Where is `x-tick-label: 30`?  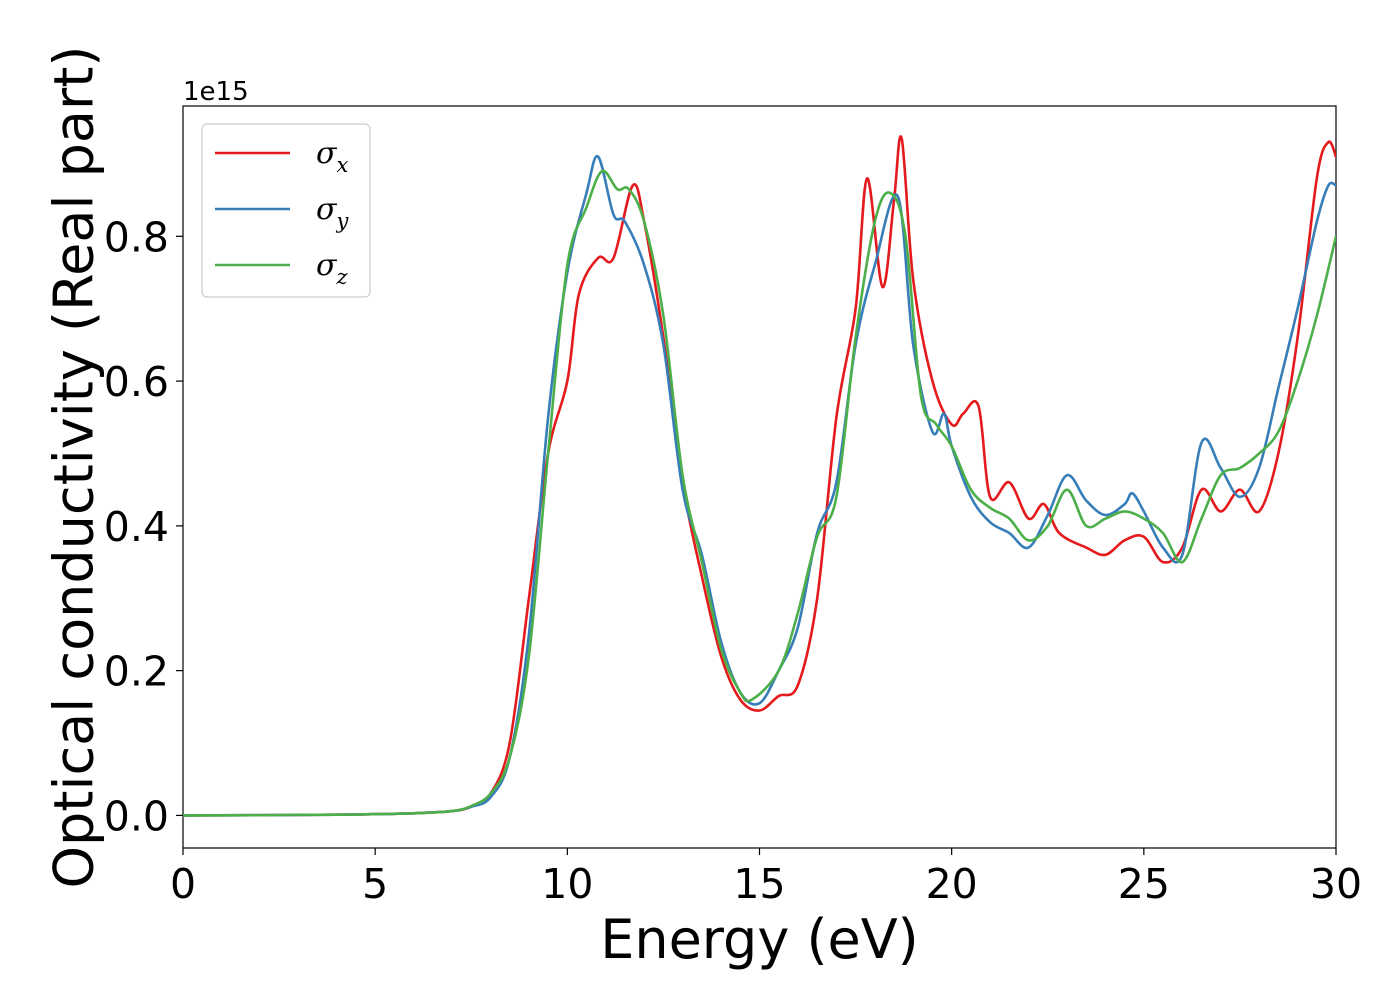
x-tick-label: 30 is located at coordinates (1336, 884).